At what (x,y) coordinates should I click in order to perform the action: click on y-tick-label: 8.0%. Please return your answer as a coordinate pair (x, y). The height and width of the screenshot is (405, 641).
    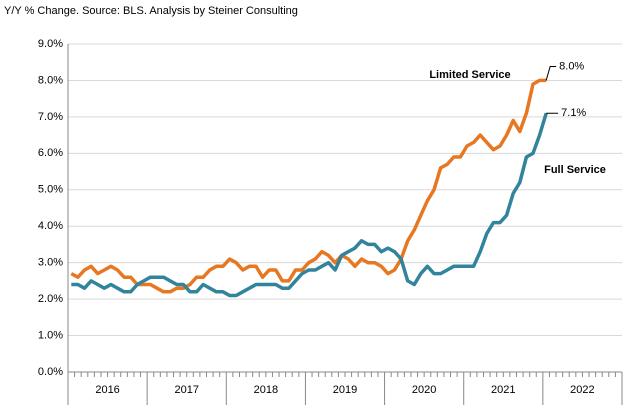
    Looking at the image, I should click on (50, 80).